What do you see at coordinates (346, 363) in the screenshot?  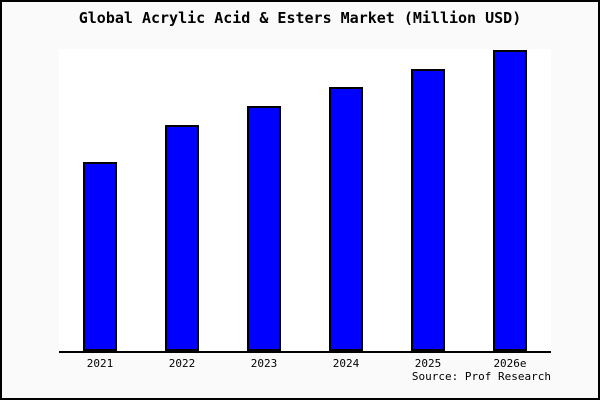 I see `x-tick-label-2024: 2024` at bounding box center [346, 363].